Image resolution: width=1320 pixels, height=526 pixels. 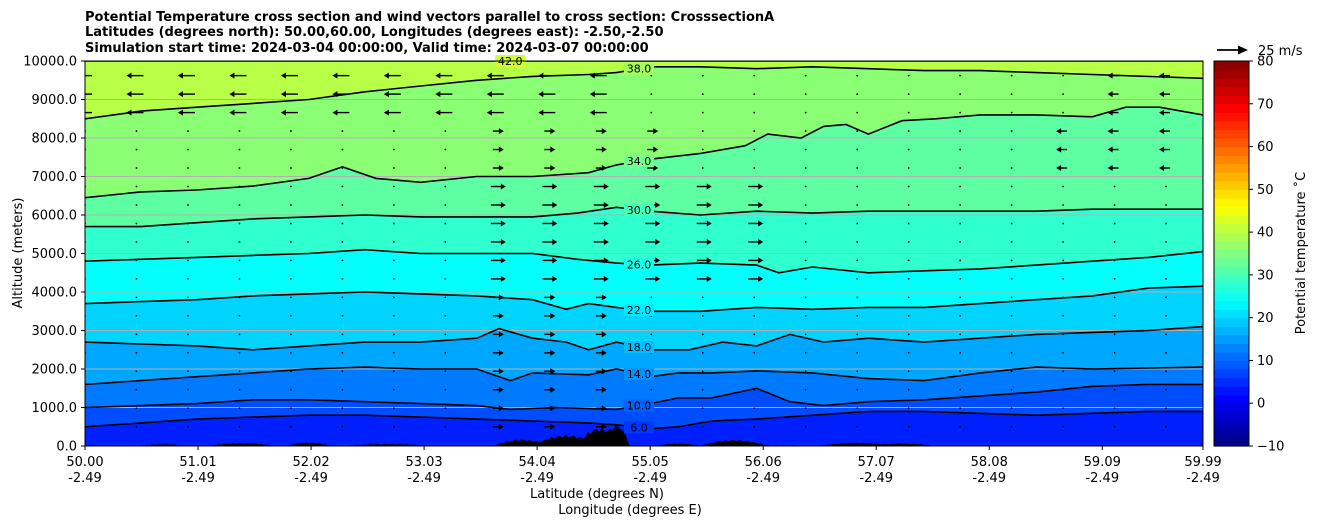 I want to click on contour-label: 34.0, so click(x=639, y=161).